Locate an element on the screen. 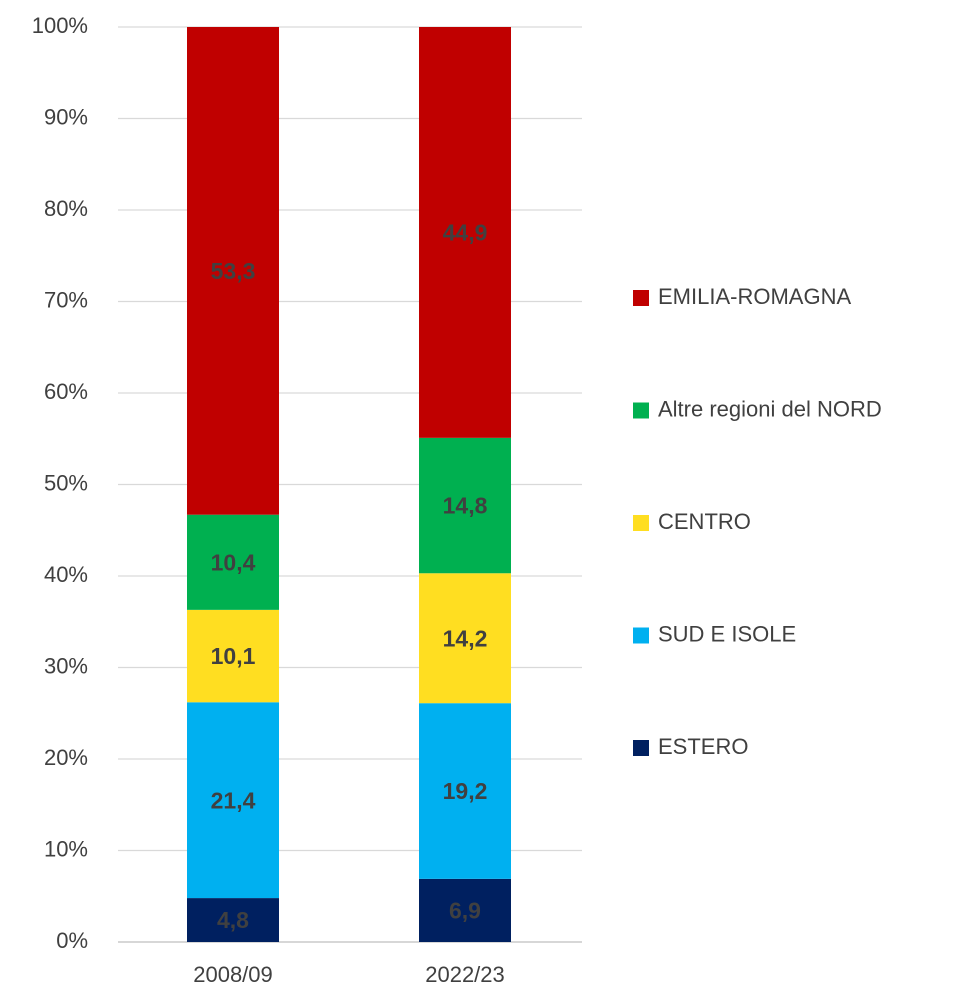 The image size is (958, 999). data-label: 44,9 is located at coordinates (465, 232).